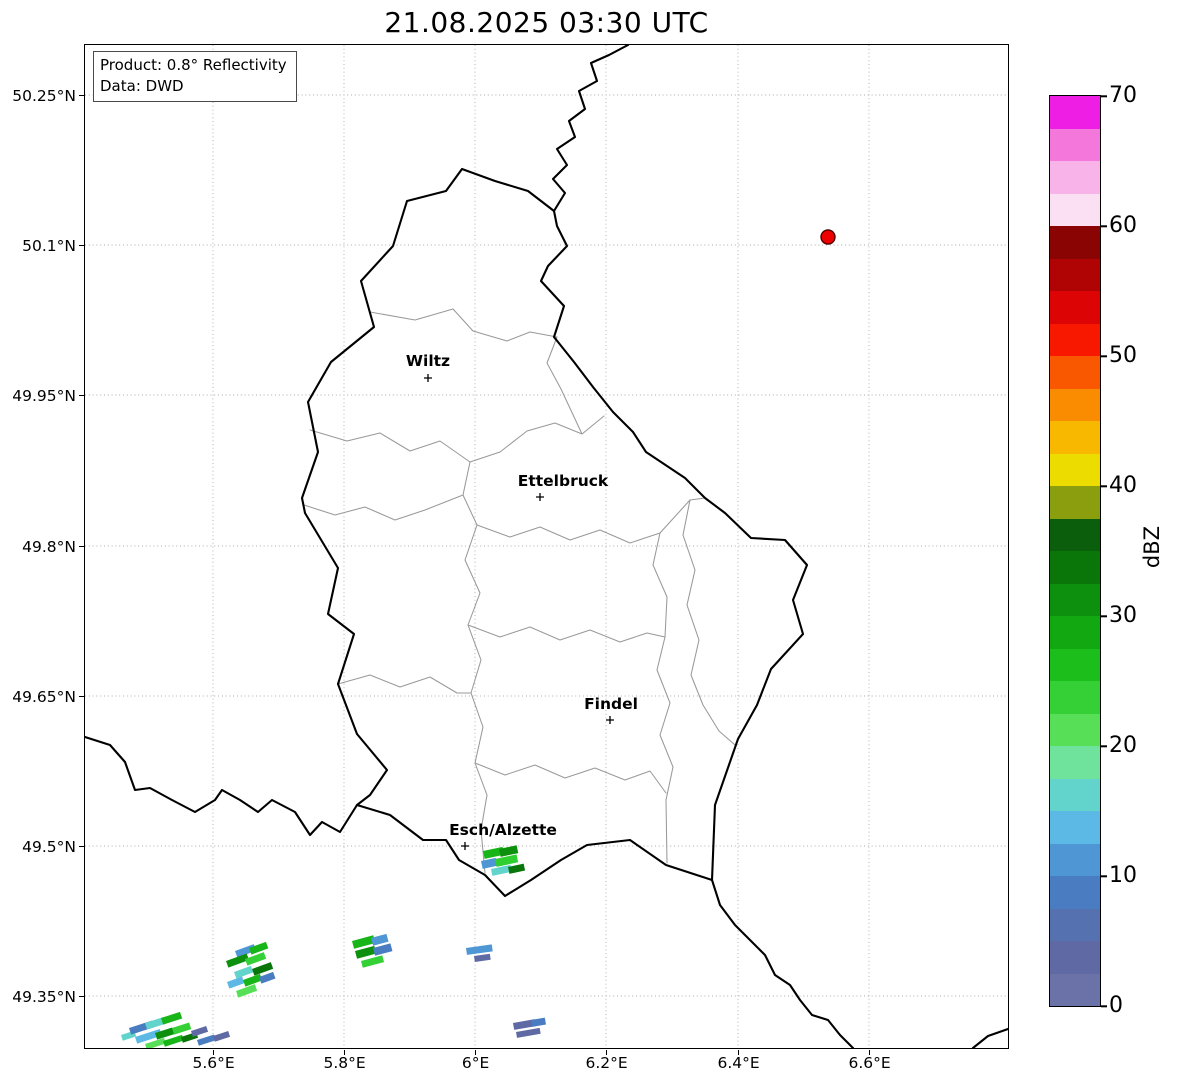  I want to click on y-axis-tick-label: 50.25°N, so click(44, 95).